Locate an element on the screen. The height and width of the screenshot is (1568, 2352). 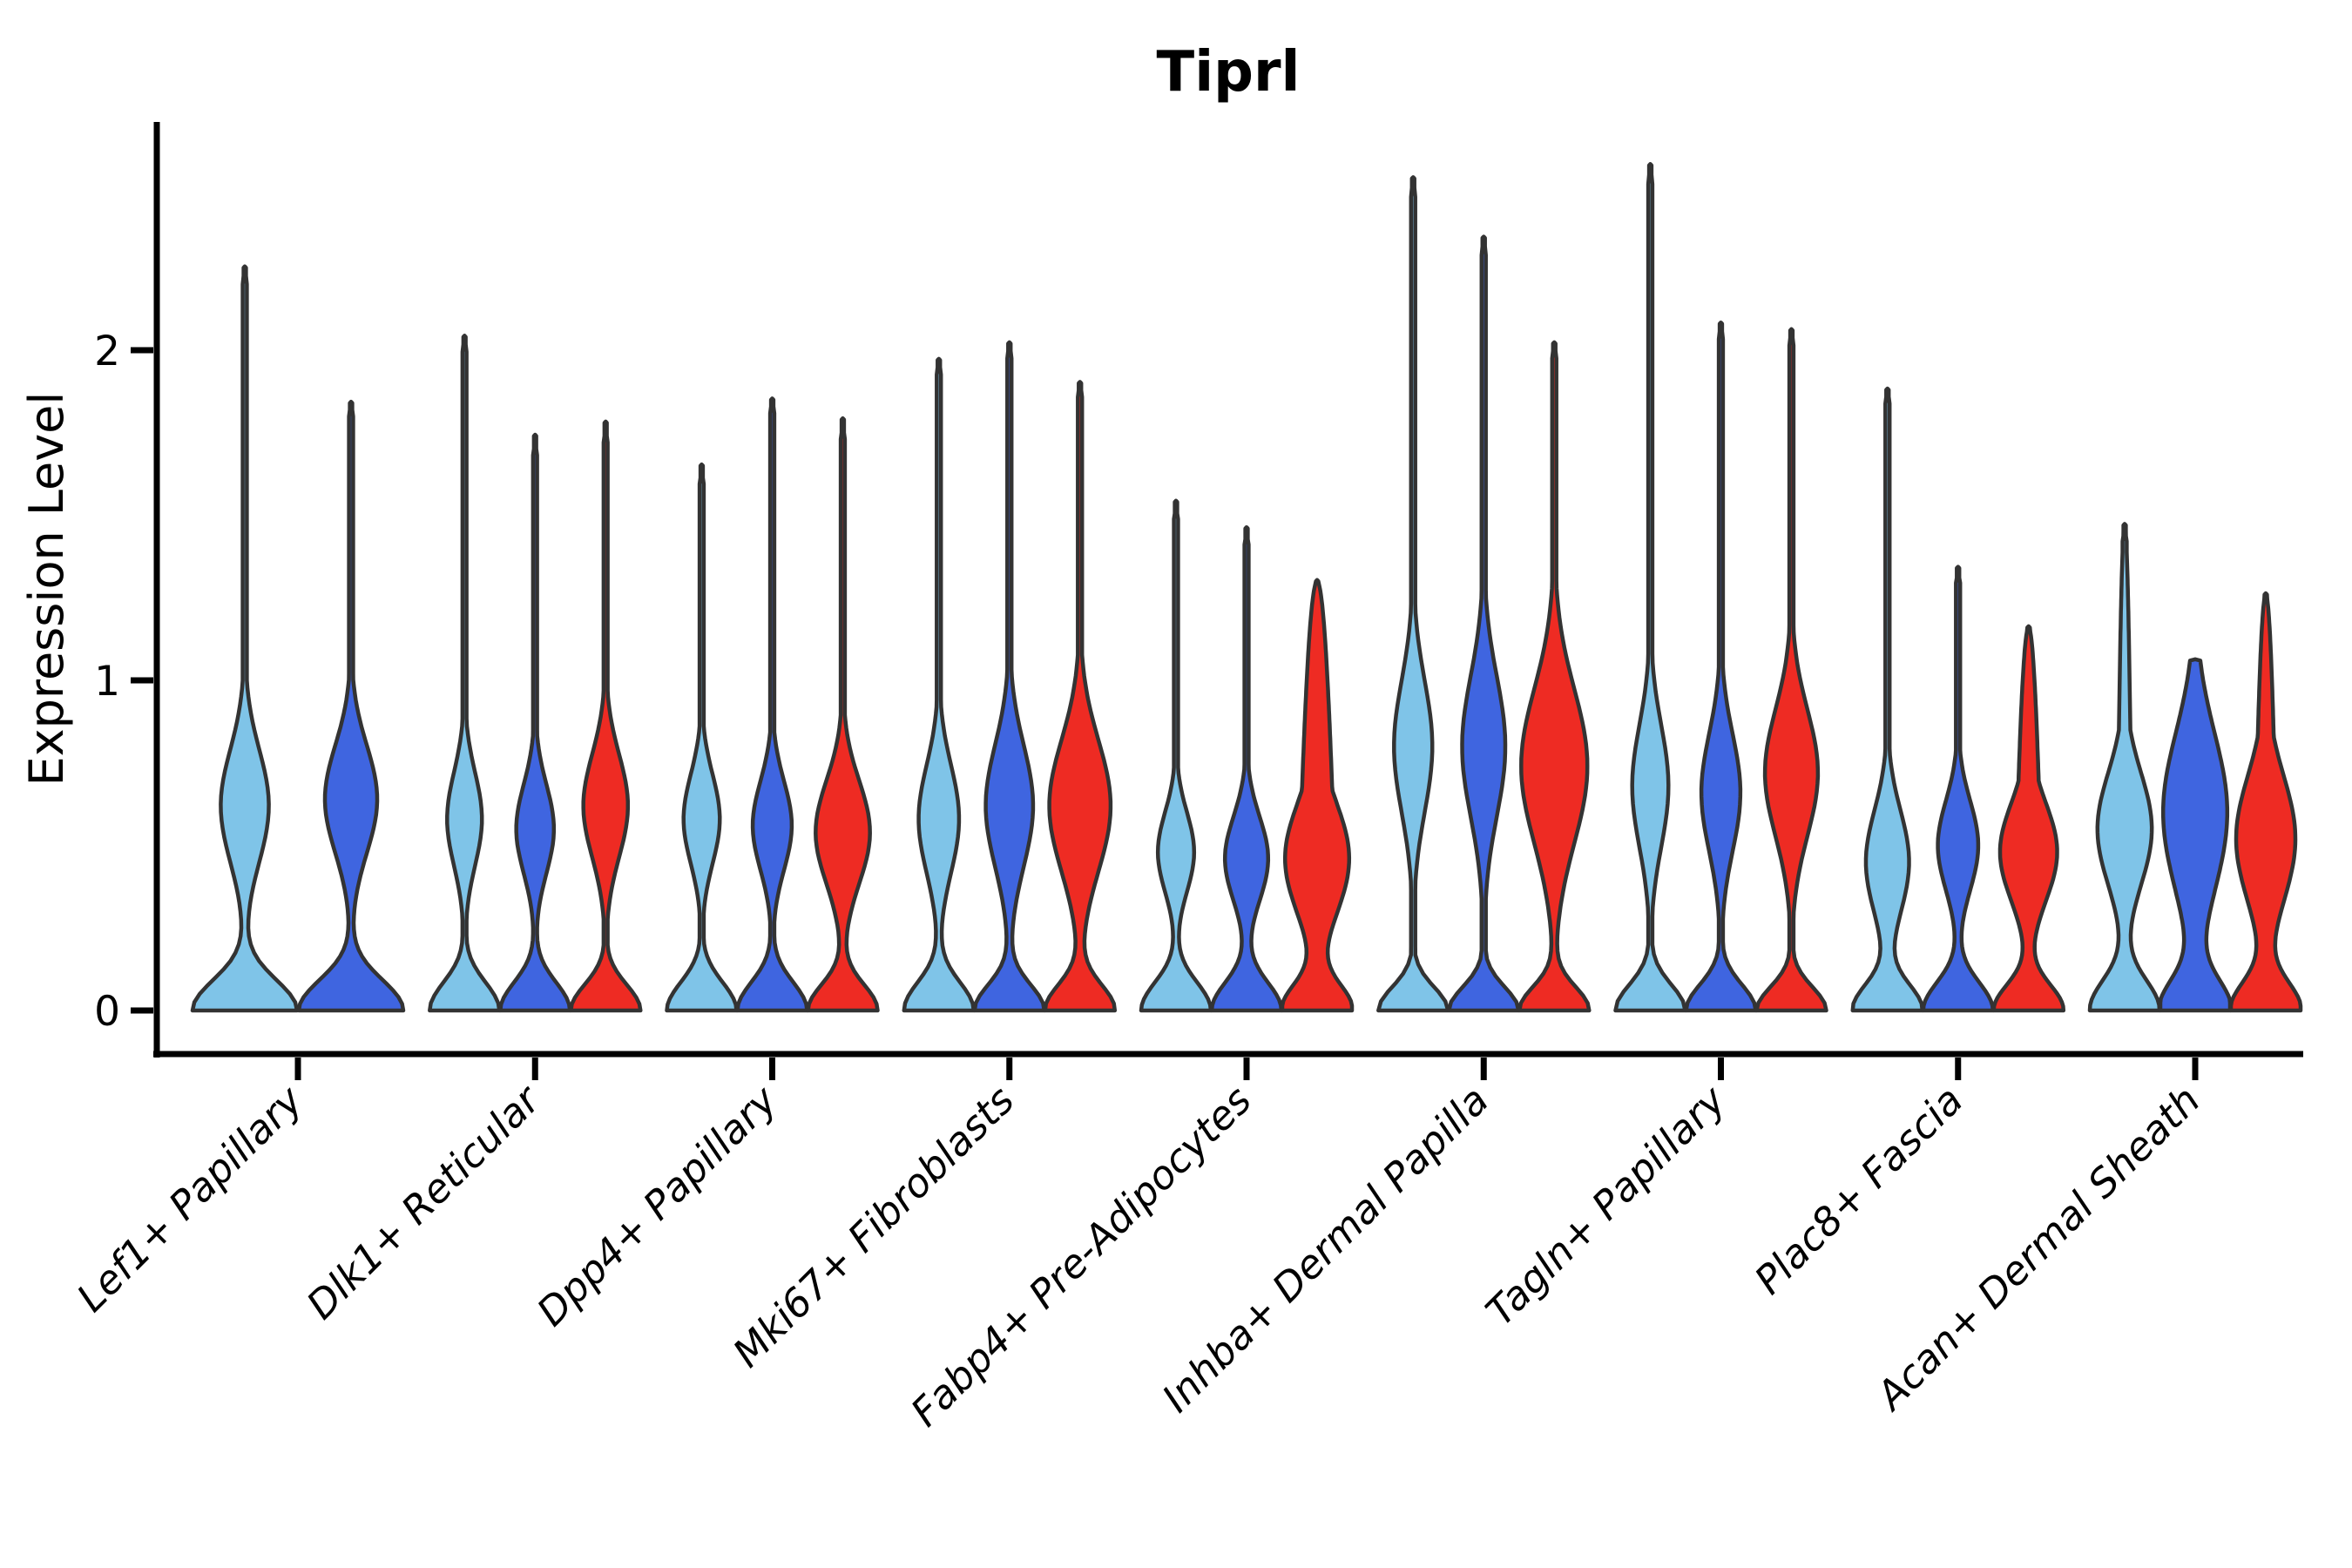
violin-lef1-papillary-s1 is located at coordinates (245, 638).